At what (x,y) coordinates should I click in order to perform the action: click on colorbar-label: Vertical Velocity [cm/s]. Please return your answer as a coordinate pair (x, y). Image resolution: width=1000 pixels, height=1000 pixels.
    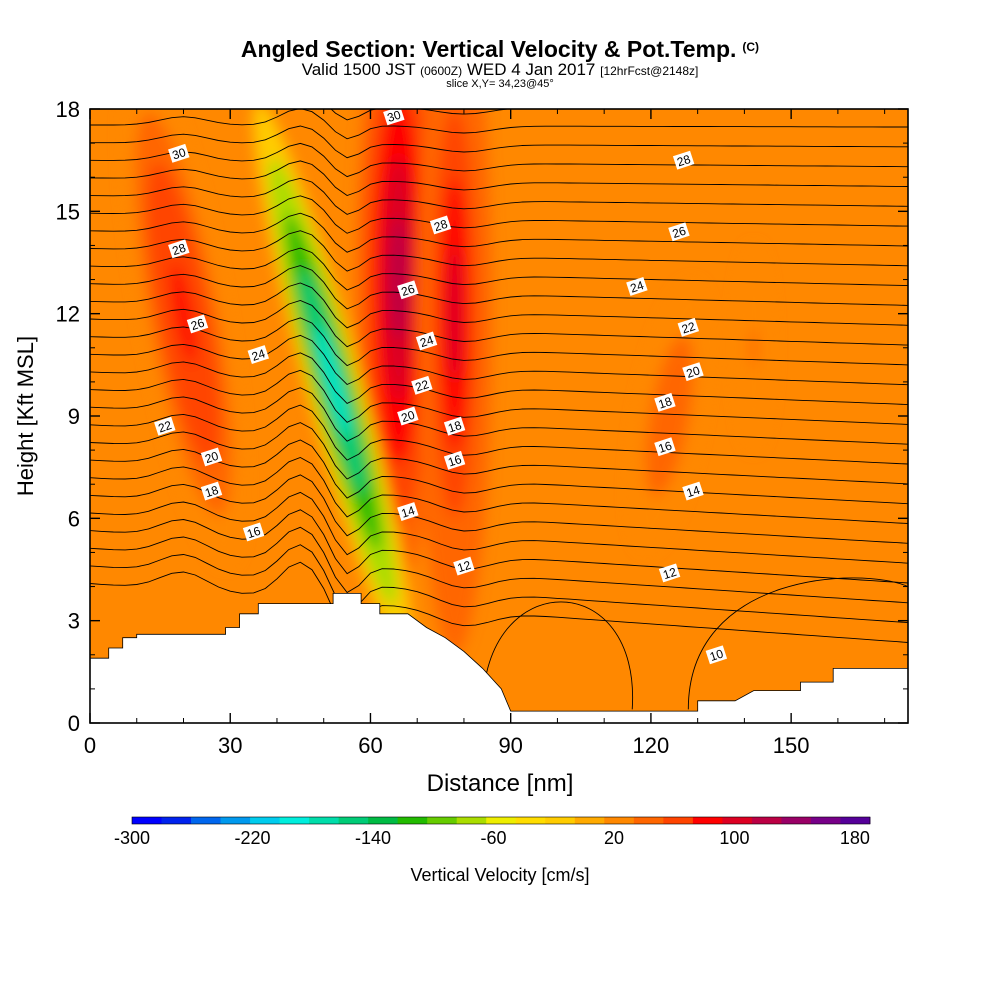
    Looking at the image, I should click on (499, 875).